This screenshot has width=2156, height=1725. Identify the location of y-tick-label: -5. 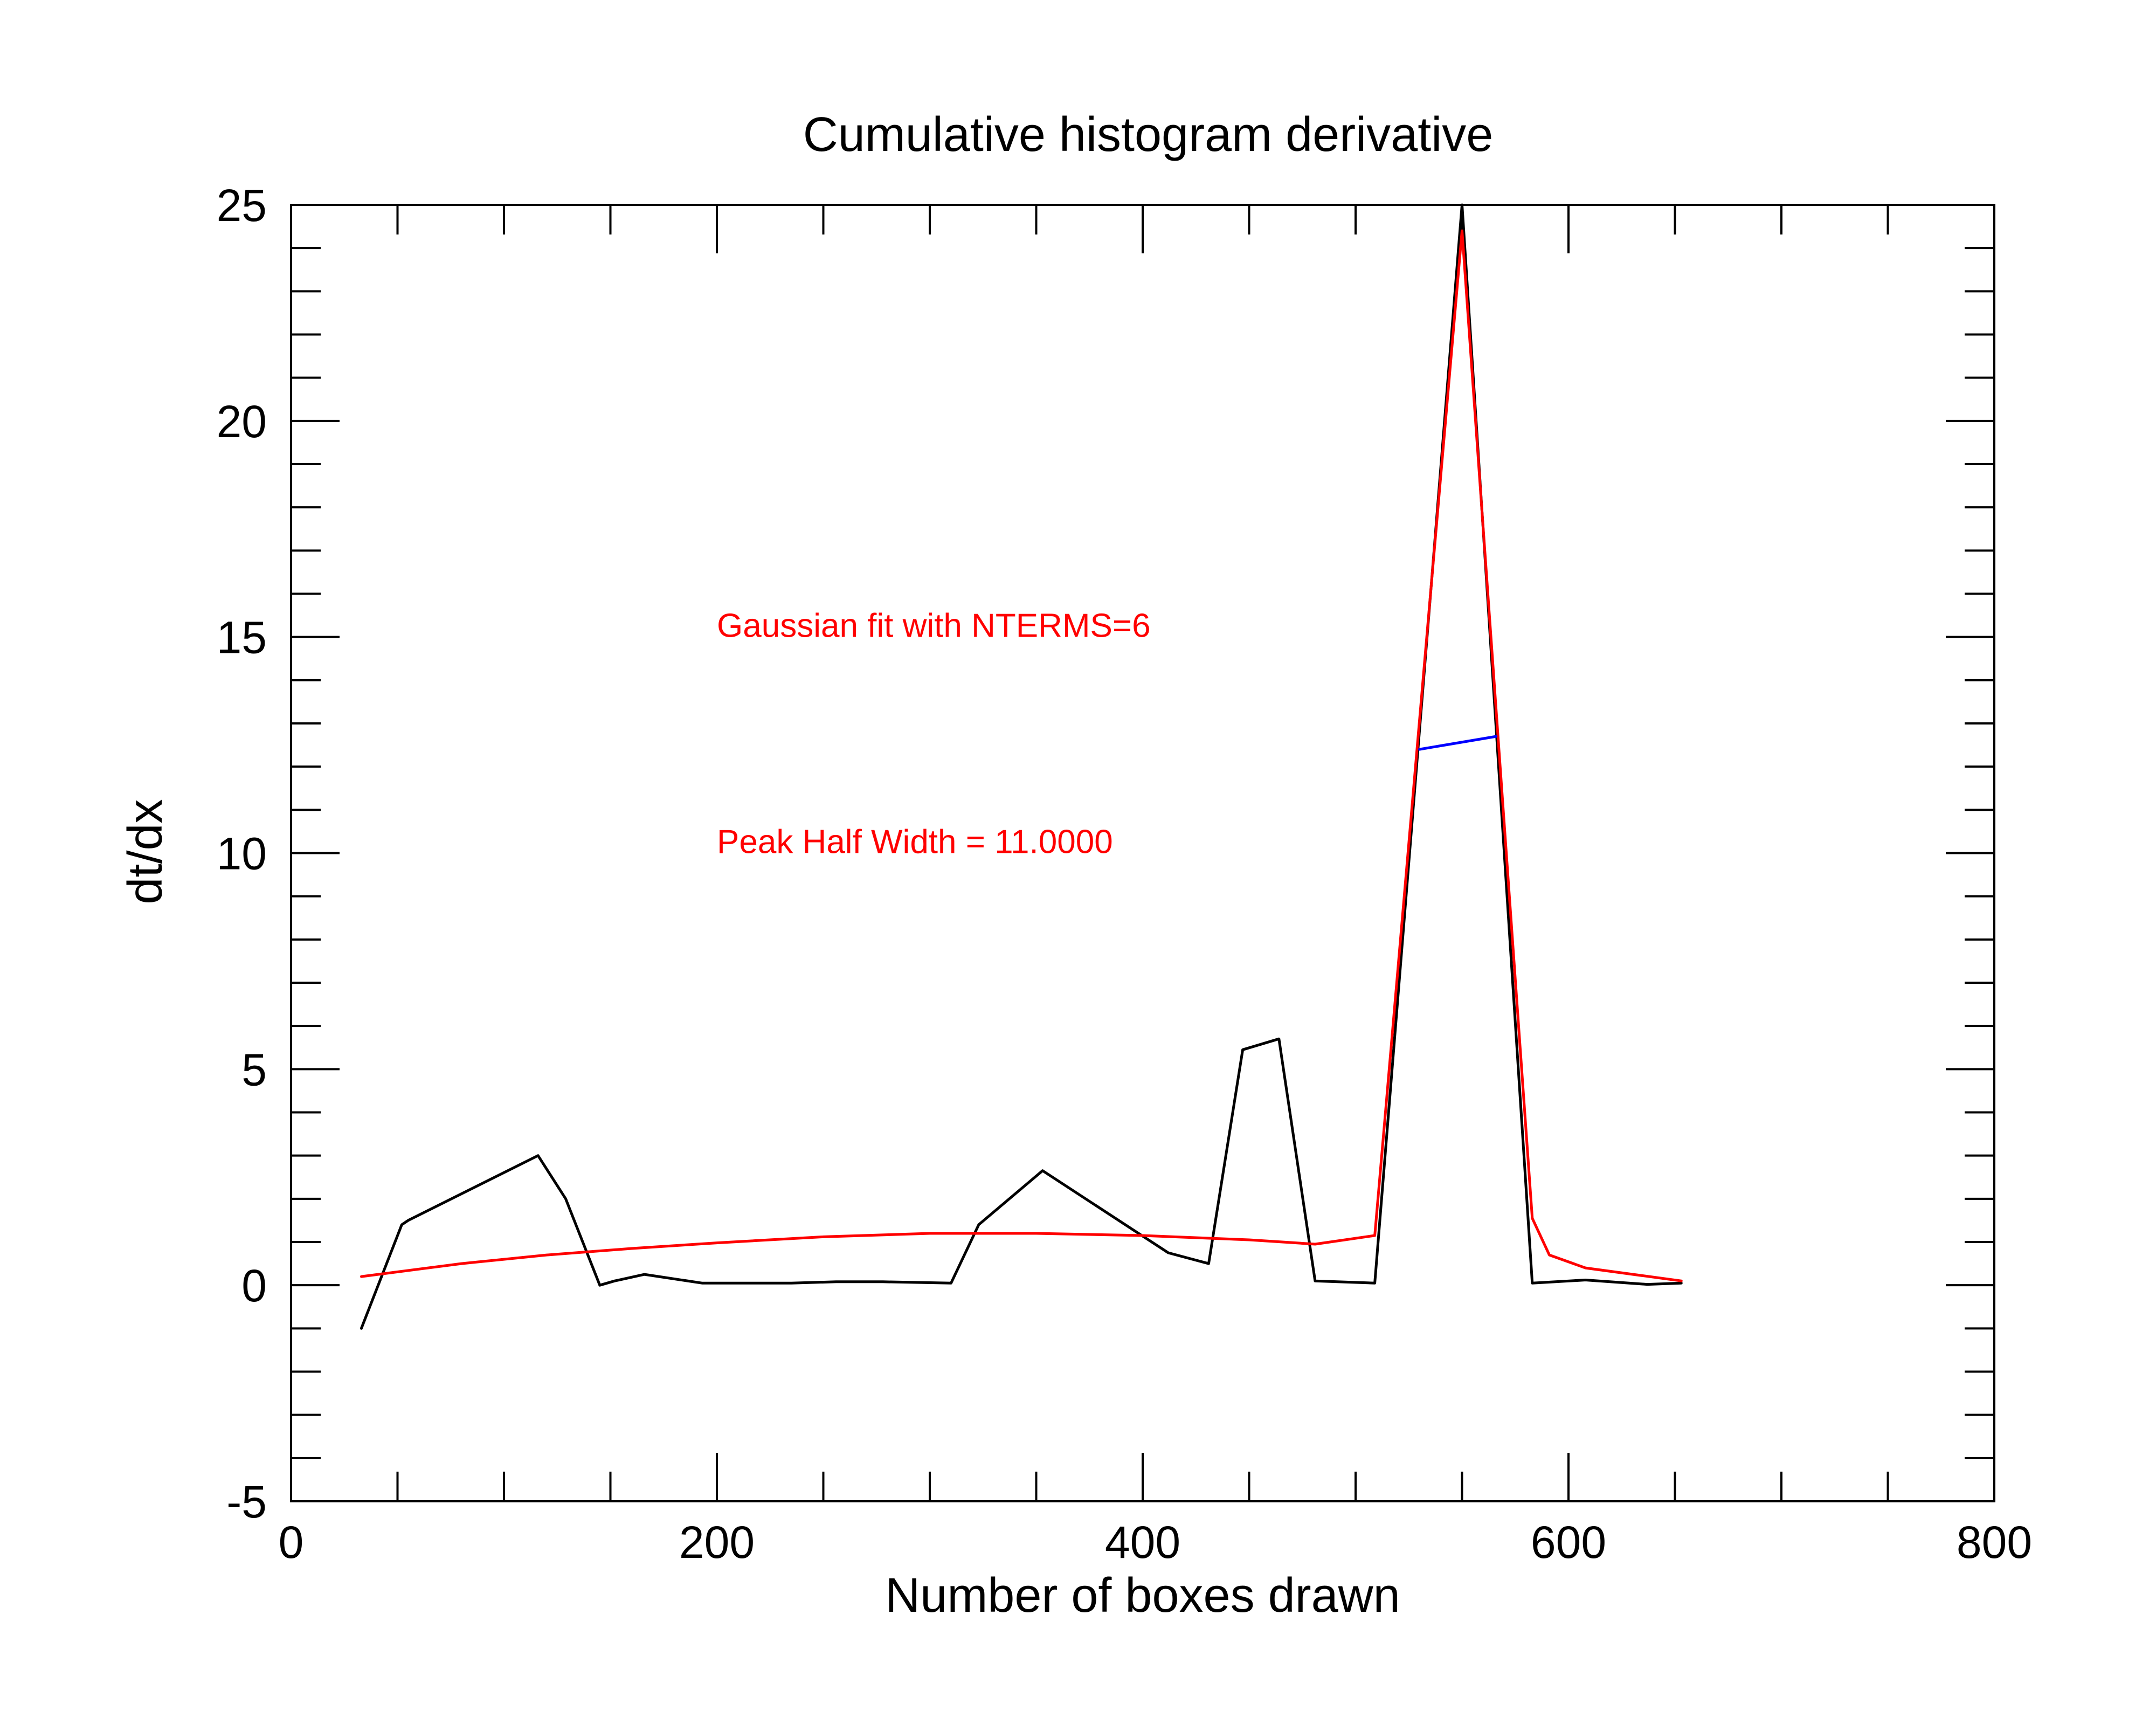
(246, 1501).